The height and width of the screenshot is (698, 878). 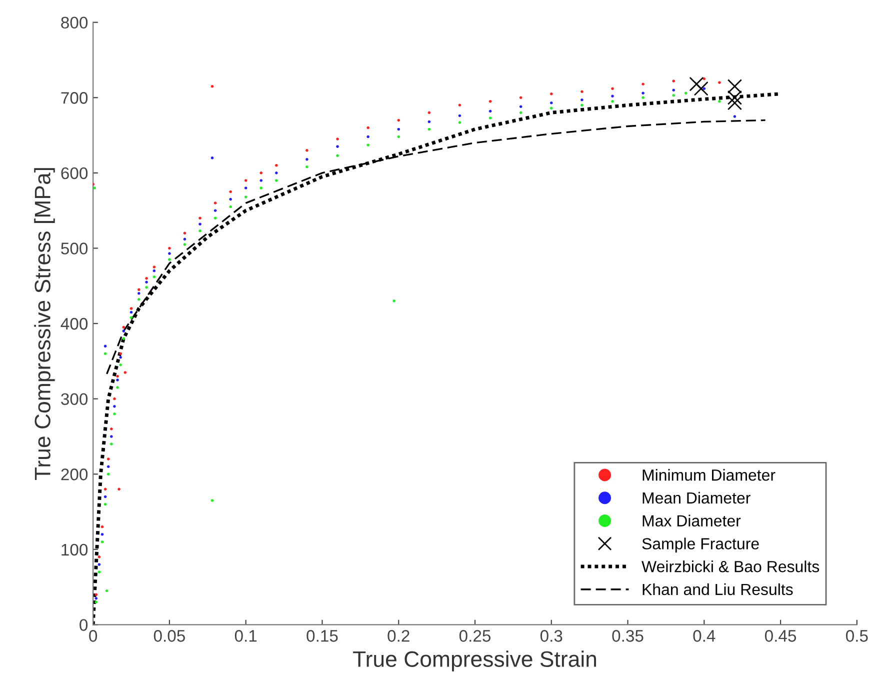 I want to click on y-tick-label: 300, so click(x=74, y=399).